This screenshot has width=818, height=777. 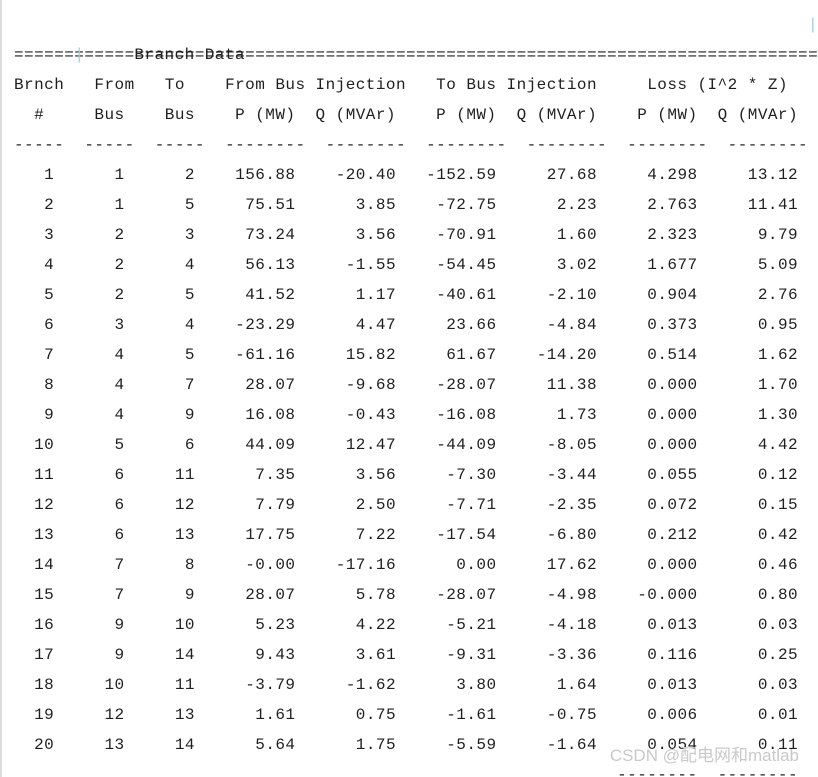 I want to click on cell-loss-p-mw: 4.298, so click(x=647, y=175).